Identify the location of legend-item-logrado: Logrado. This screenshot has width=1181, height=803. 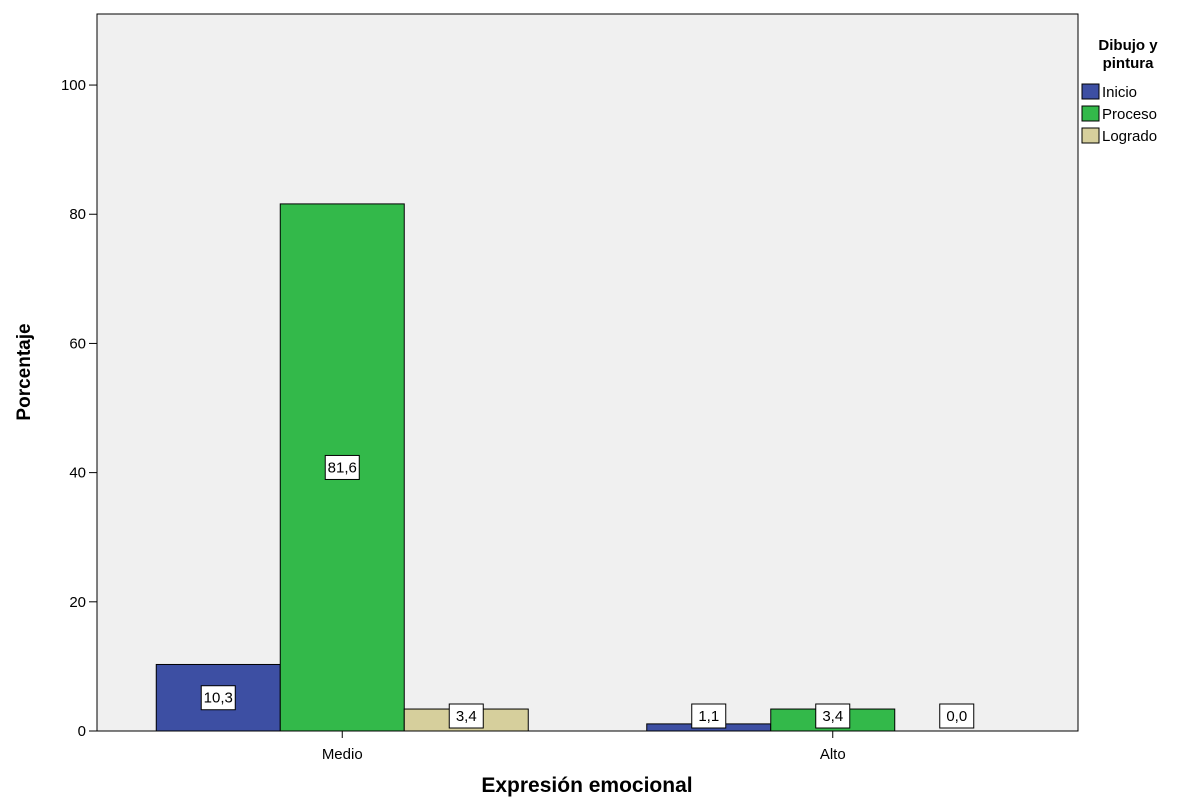
(1119, 136).